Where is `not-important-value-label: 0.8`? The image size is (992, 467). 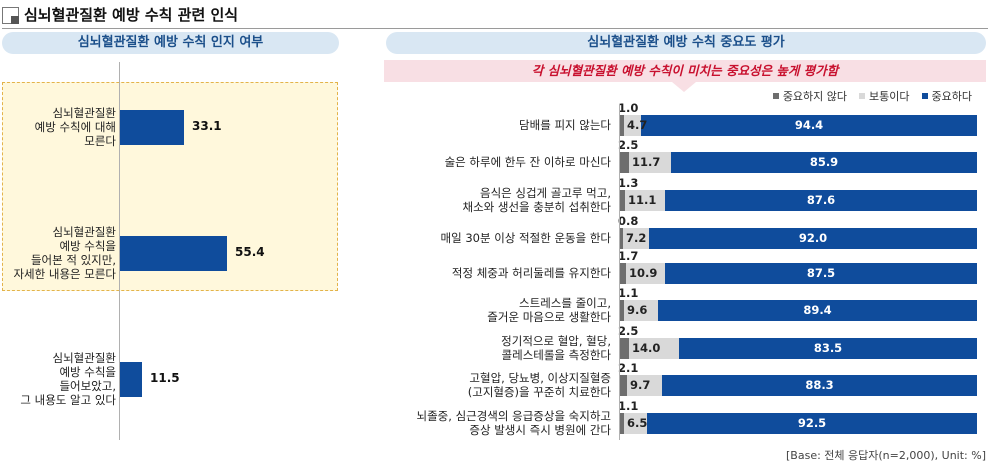 not-important-value-label: 0.8 is located at coordinates (628, 221).